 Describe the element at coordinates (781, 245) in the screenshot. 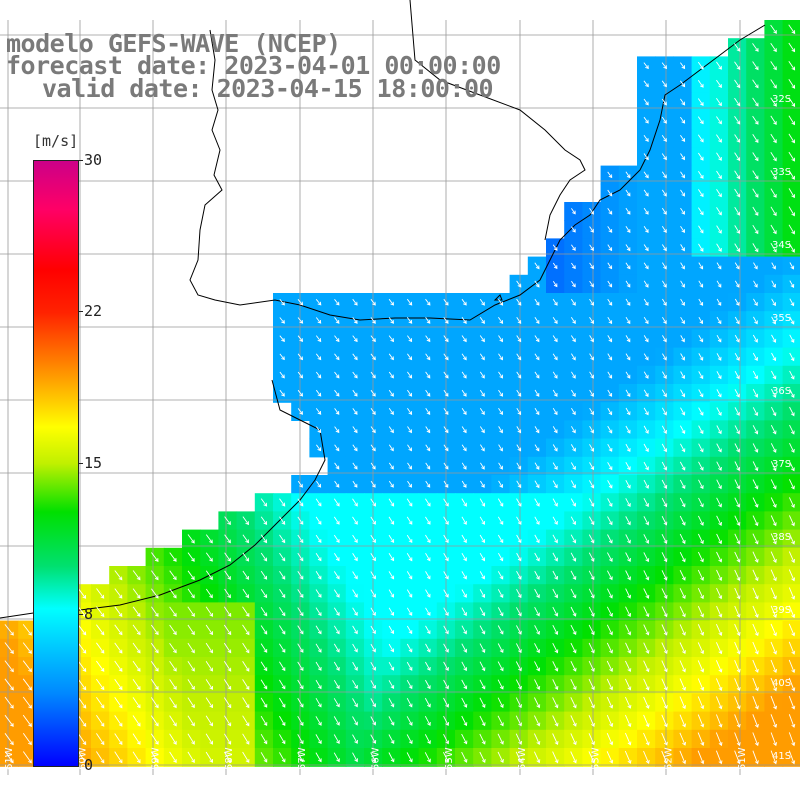

I see `latitude-label: 34S` at that location.